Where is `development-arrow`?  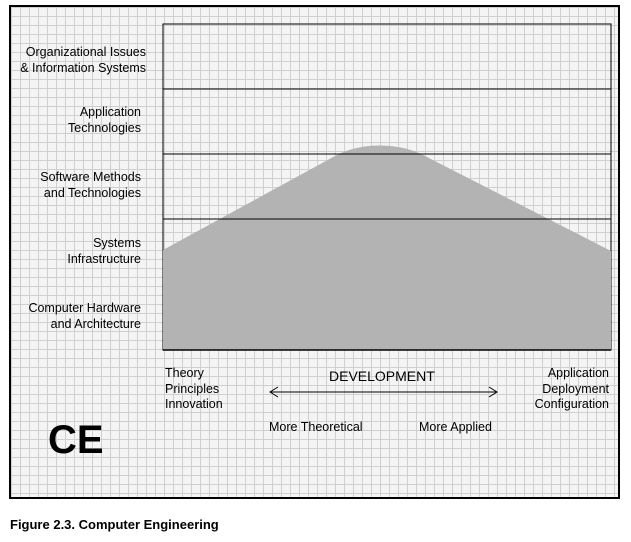 development-arrow is located at coordinates (383, 392).